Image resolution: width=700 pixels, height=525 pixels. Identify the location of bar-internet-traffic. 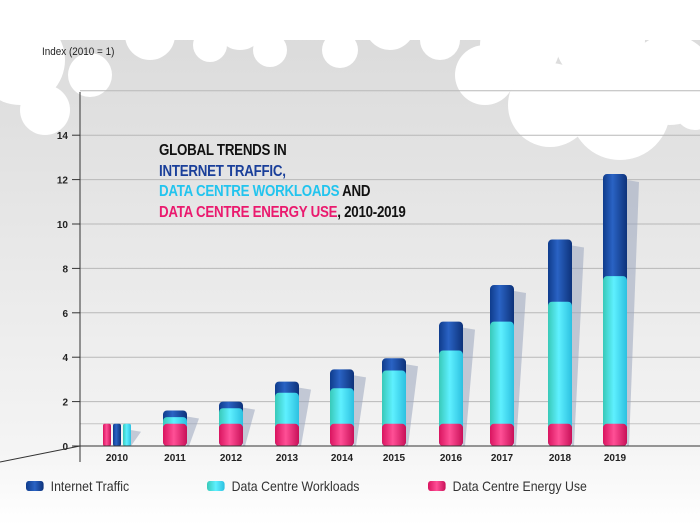
(117, 434).